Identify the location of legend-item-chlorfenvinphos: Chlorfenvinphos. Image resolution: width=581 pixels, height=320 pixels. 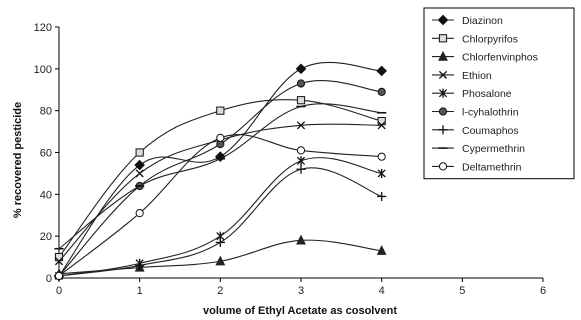
(485, 57).